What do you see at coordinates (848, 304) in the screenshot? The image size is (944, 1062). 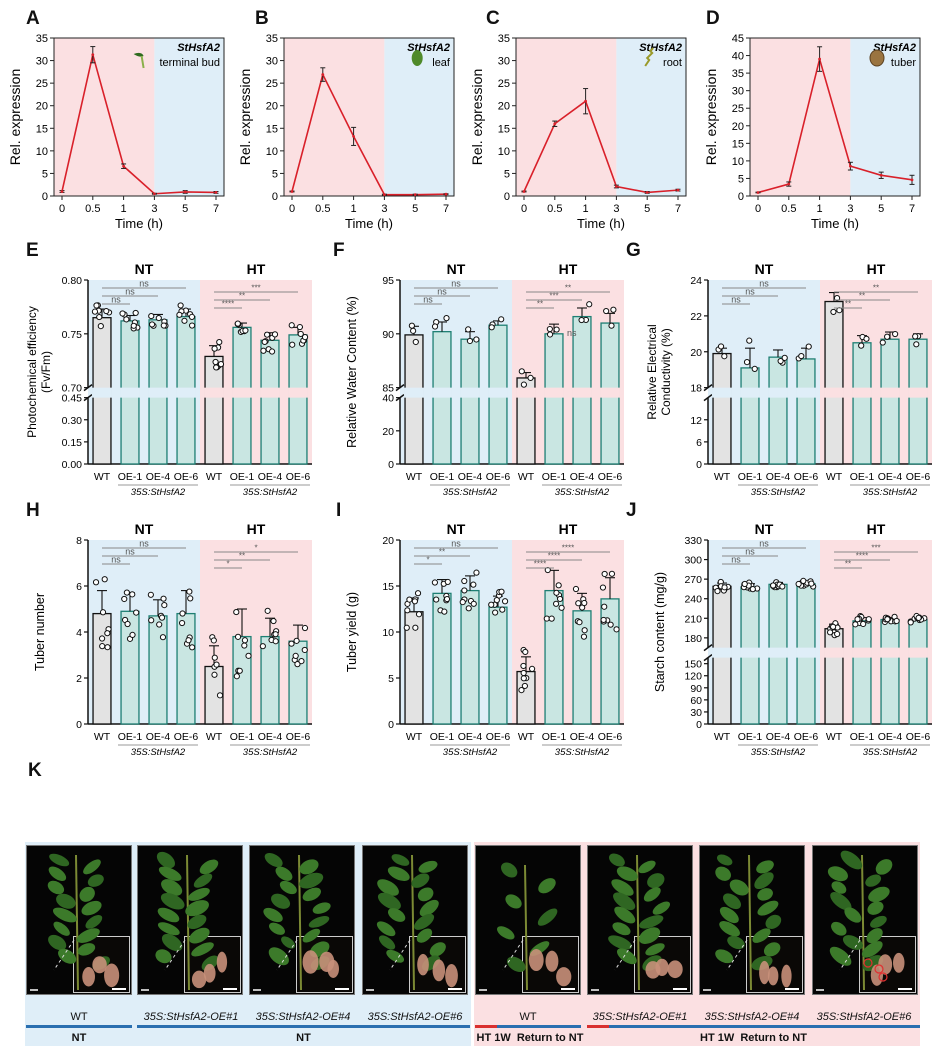 I see `significance-label: **` at bounding box center [848, 304].